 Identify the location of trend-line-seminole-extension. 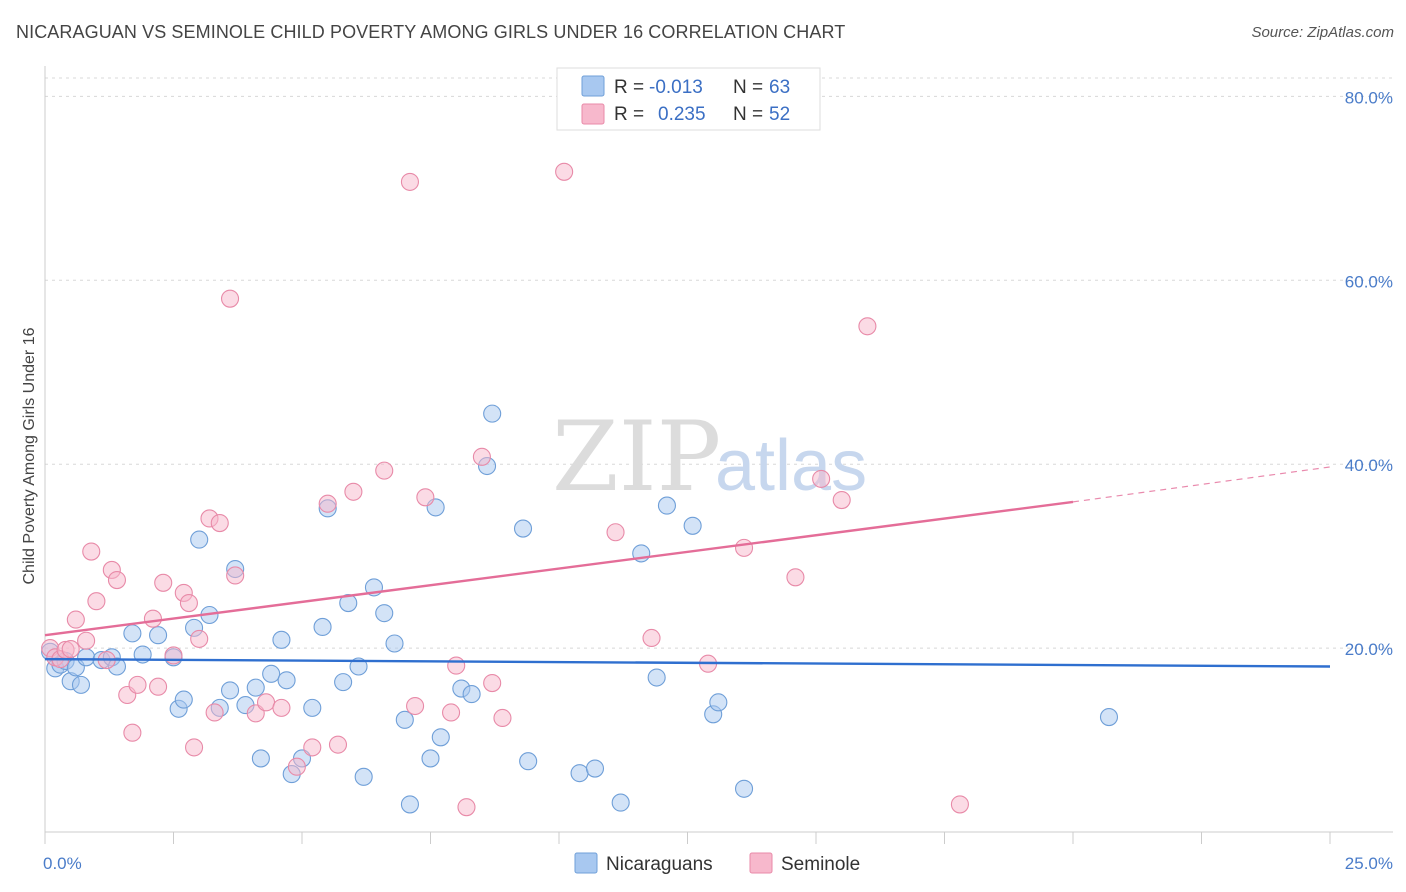
(1201, 484).